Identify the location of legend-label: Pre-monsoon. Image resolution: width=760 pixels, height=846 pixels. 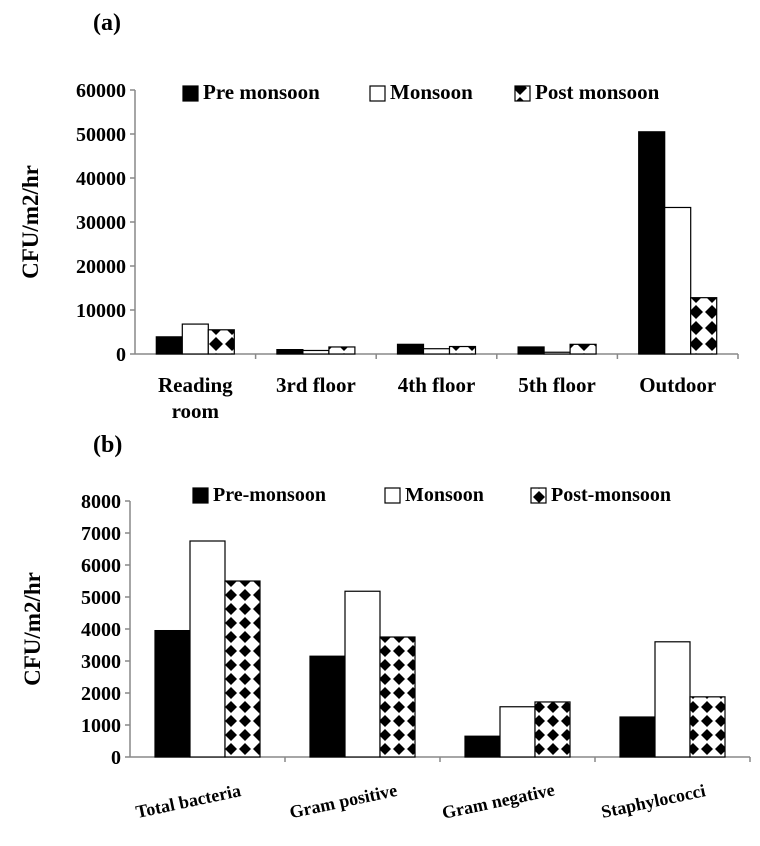
(269, 495).